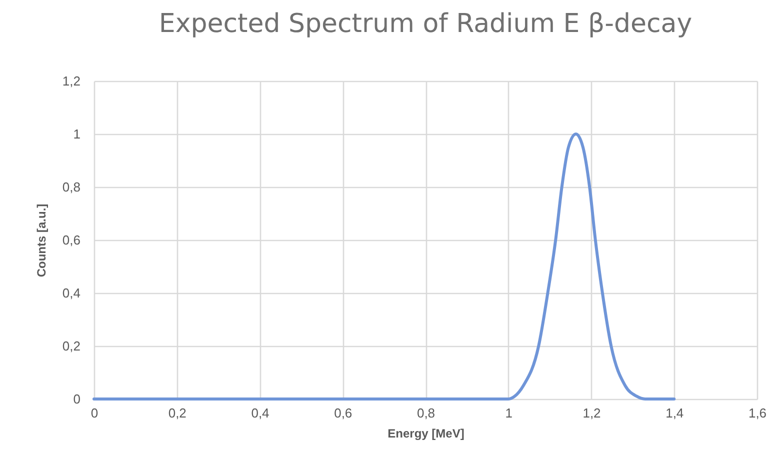  I want to click on x-tick-label: 1,4, so click(675, 413).